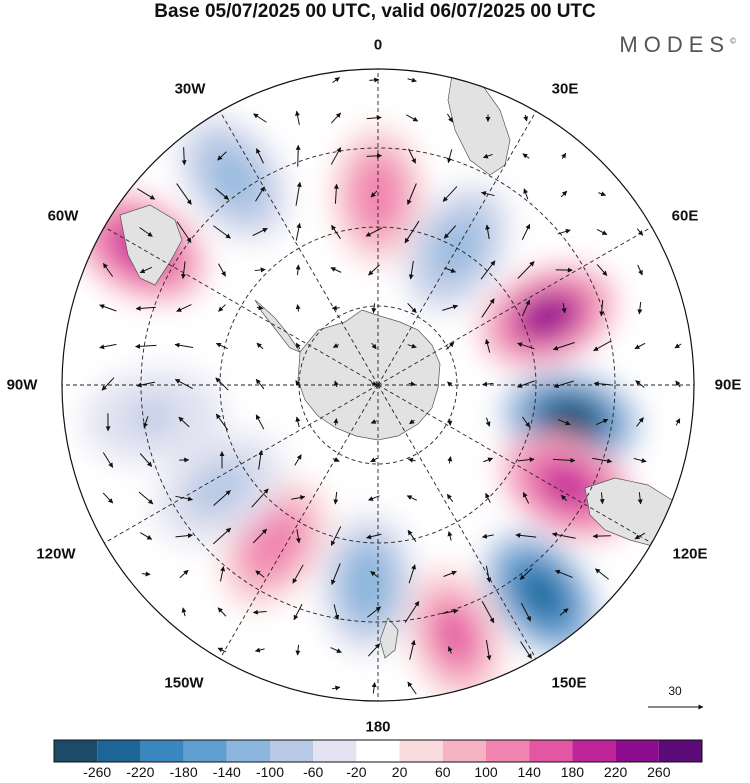  Describe the element at coordinates (479, 125) in the screenshot. I see `africa-shape` at that location.